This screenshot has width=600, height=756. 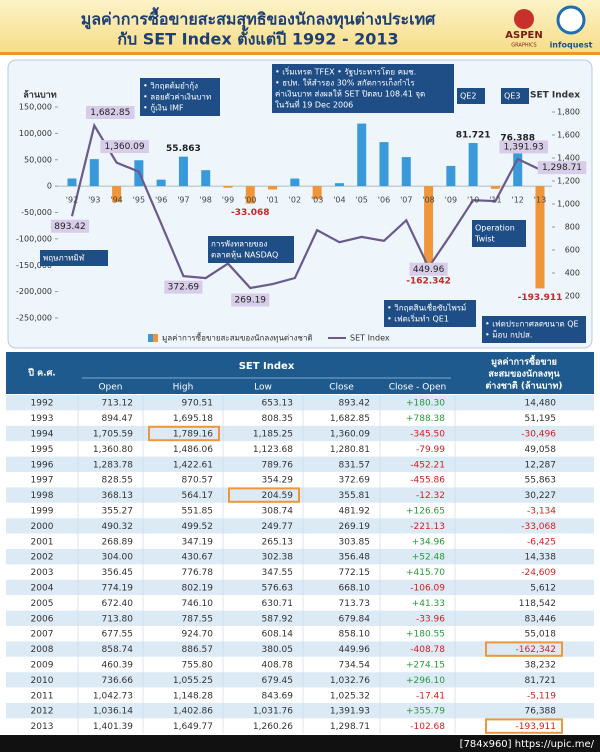 What do you see at coordinates (183, 200) in the screenshot?
I see `x-tick-label: '97` at bounding box center [183, 200].